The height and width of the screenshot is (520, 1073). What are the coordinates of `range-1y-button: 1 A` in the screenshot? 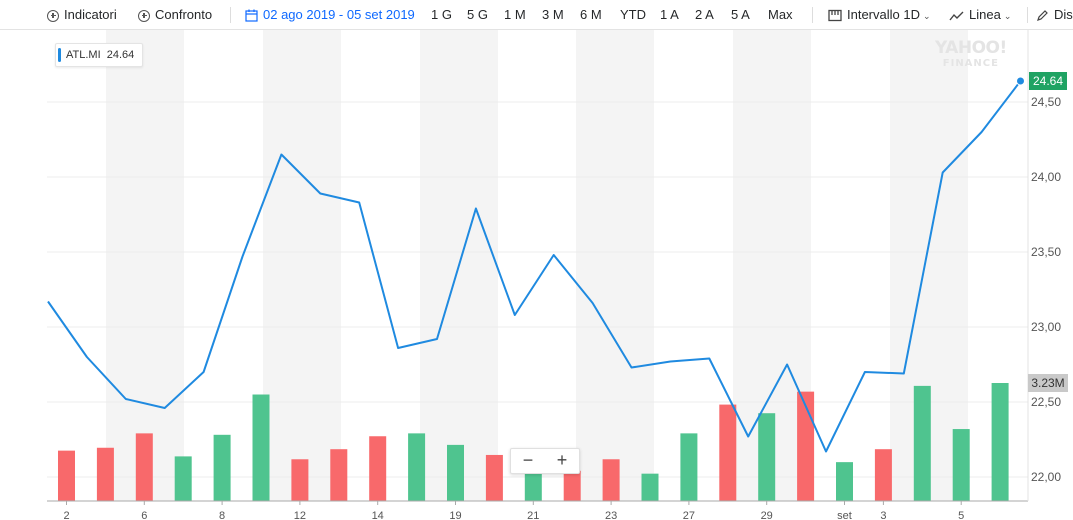 It's located at (669, 14).